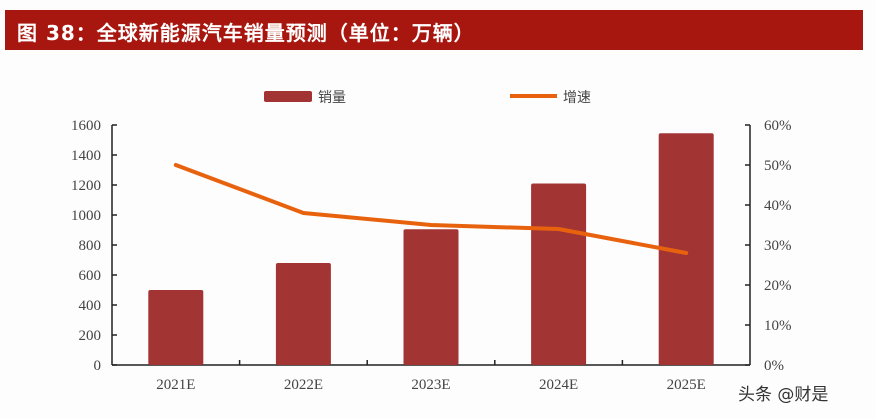 Image resolution: width=876 pixels, height=418 pixels. I want to click on x-tick-label: 2025E, so click(686, 385).